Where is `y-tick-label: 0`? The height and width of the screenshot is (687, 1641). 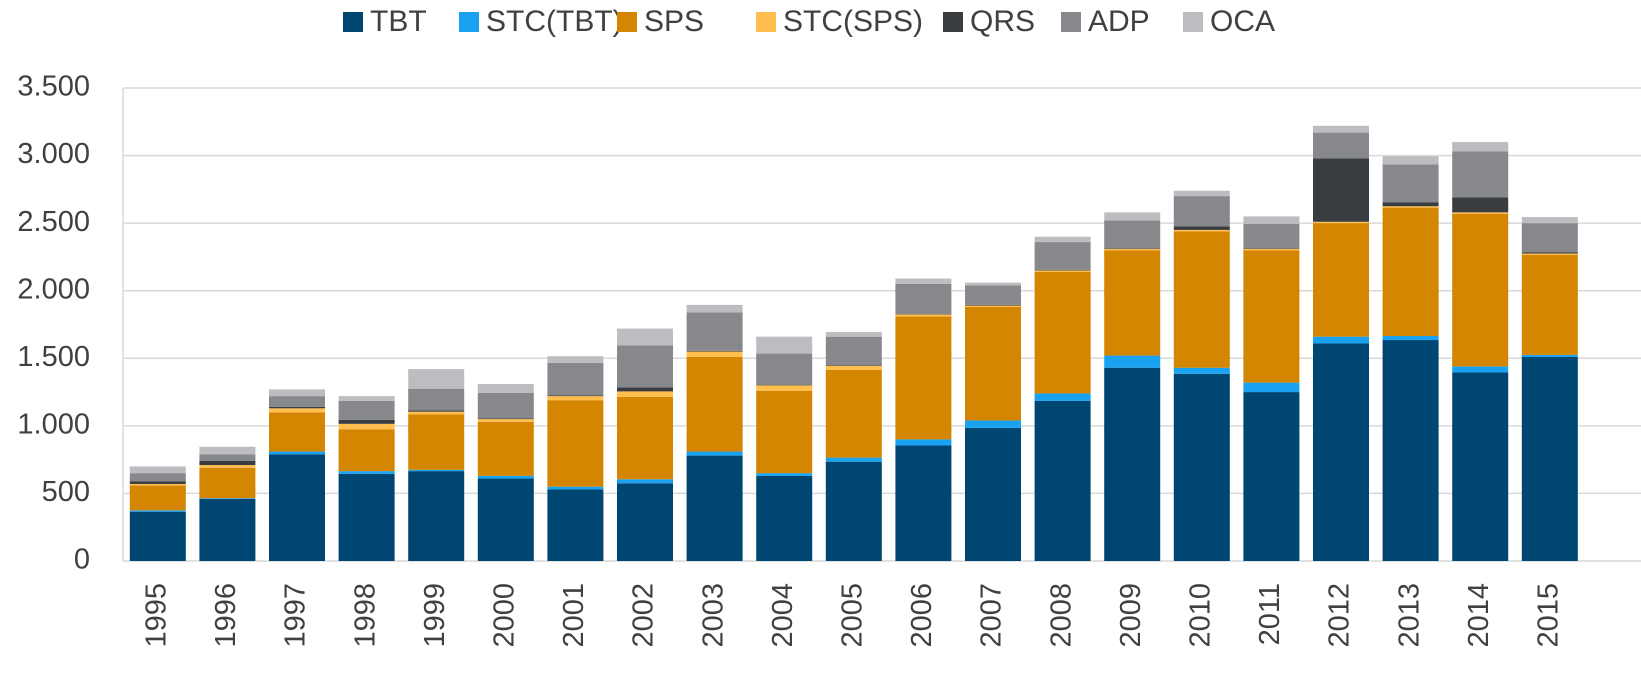
y-tick-label: 0 is located at coordinates (82, 560).